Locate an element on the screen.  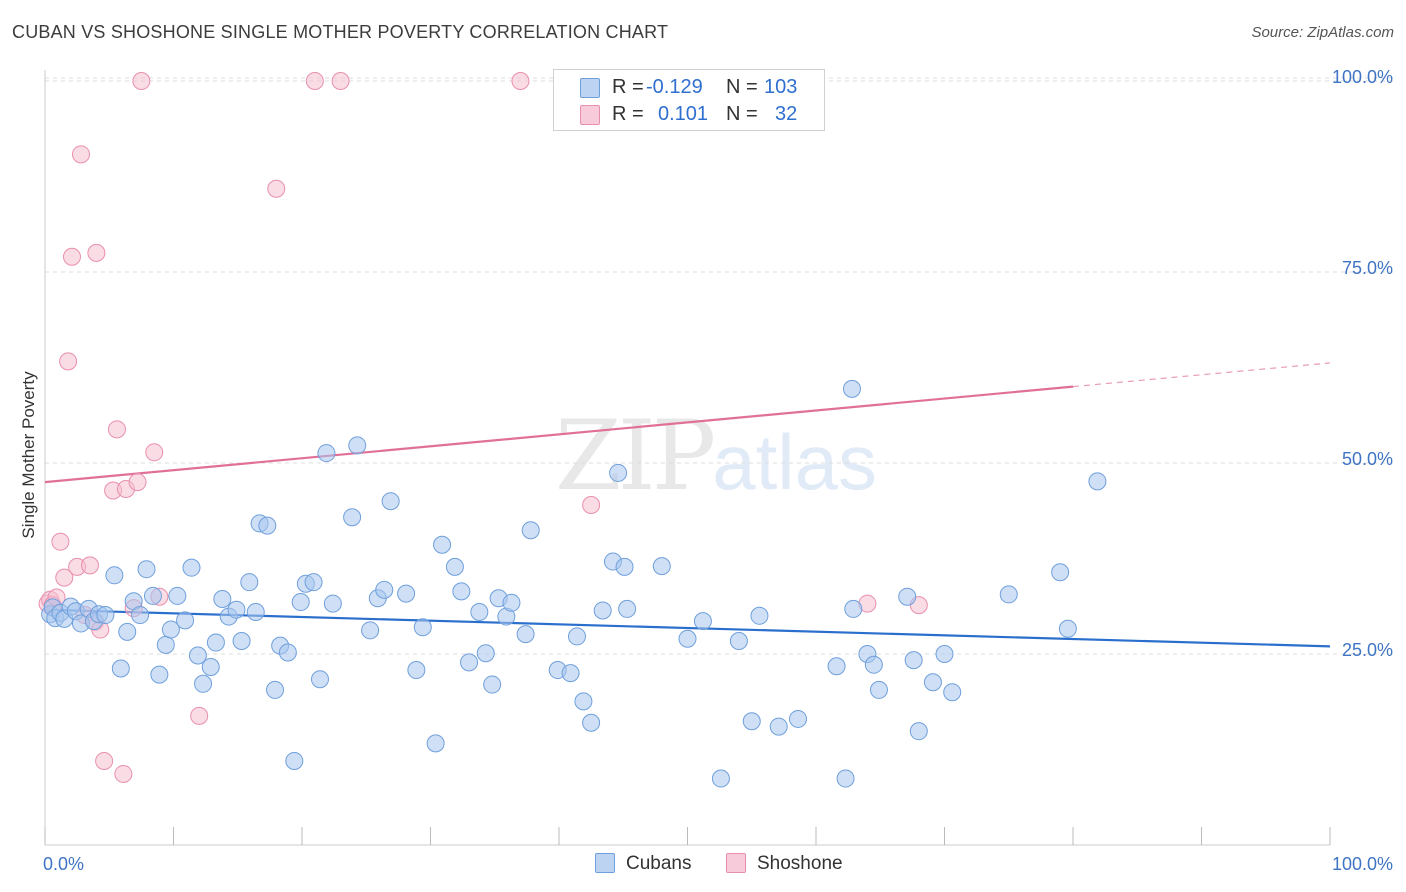
y-tick-label: 75.0% is located at coordinates (1367, 268).